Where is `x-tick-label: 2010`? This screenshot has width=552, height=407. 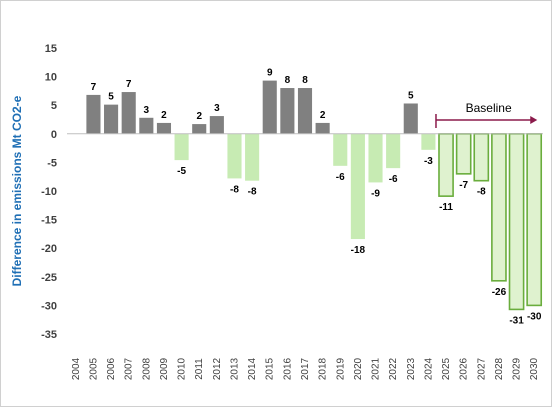
x-tick-label: 2010 is located at coordinates (182, 368).